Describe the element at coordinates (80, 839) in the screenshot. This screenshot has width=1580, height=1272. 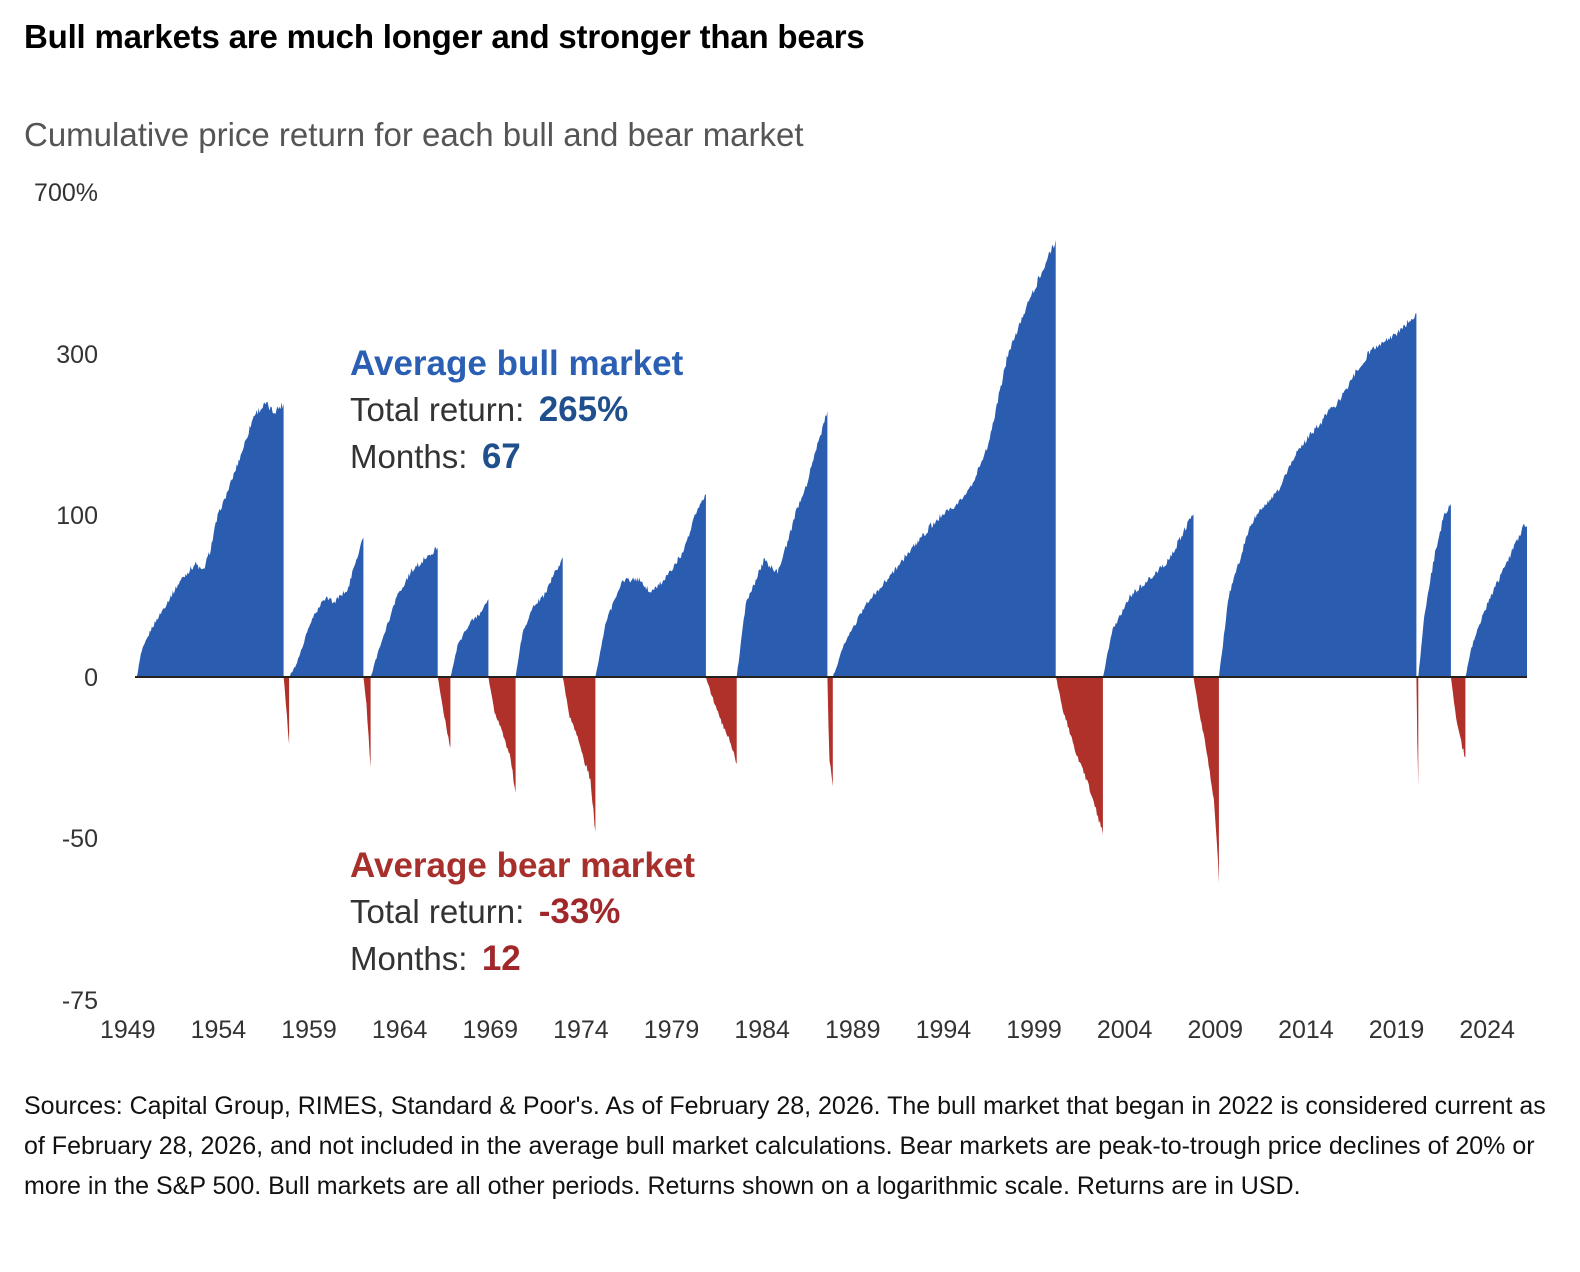
I see `y-tick-label: -50` at that location.